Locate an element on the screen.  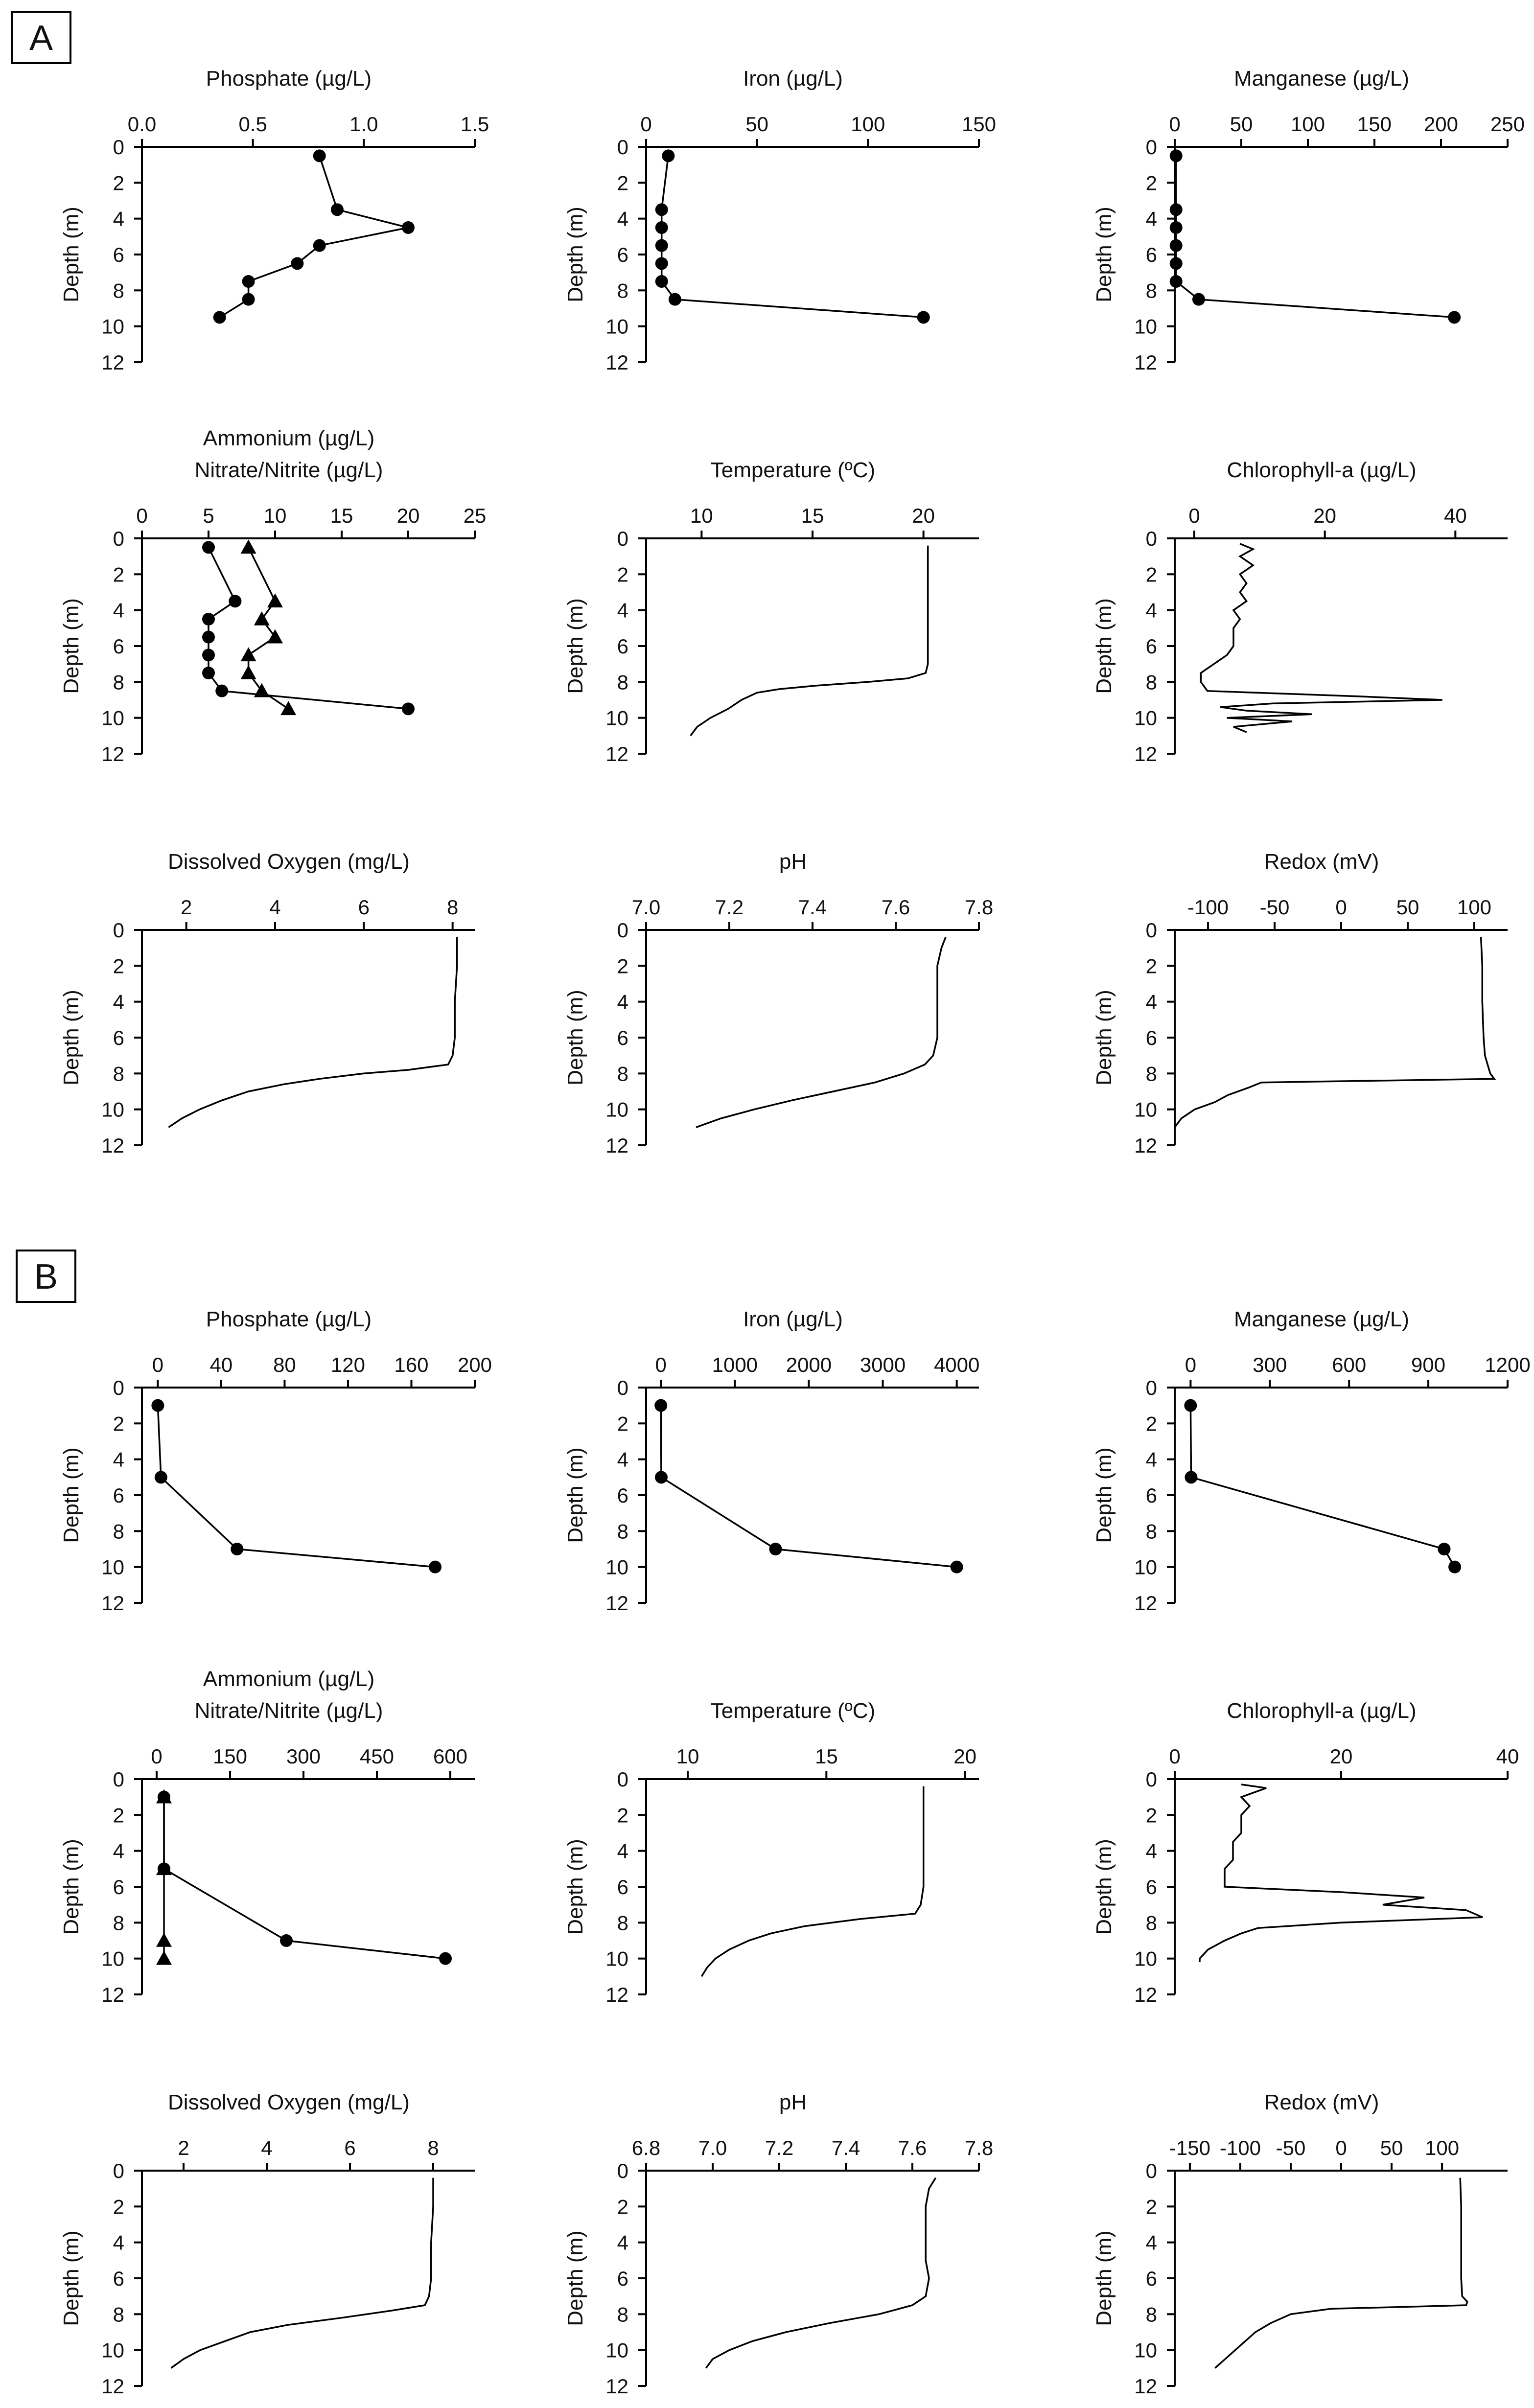
x-tick-label: 50 is located at coordinates (1241, 124).